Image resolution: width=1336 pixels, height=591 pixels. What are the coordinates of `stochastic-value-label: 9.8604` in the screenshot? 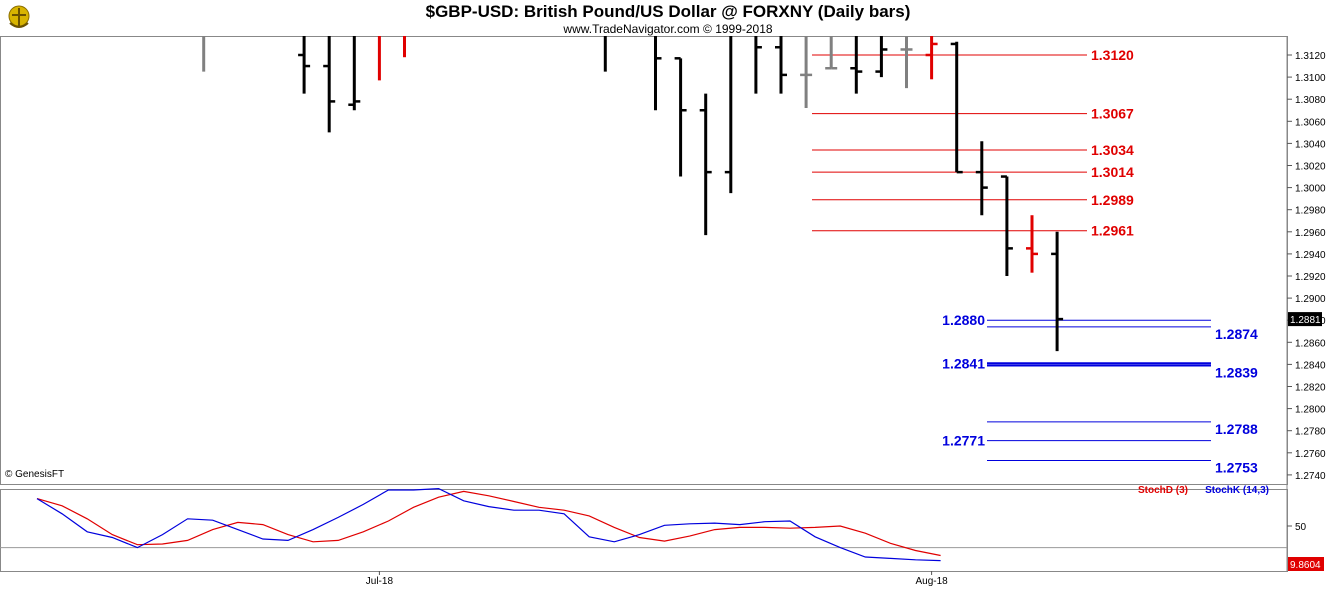 It's located at (1305, 565).